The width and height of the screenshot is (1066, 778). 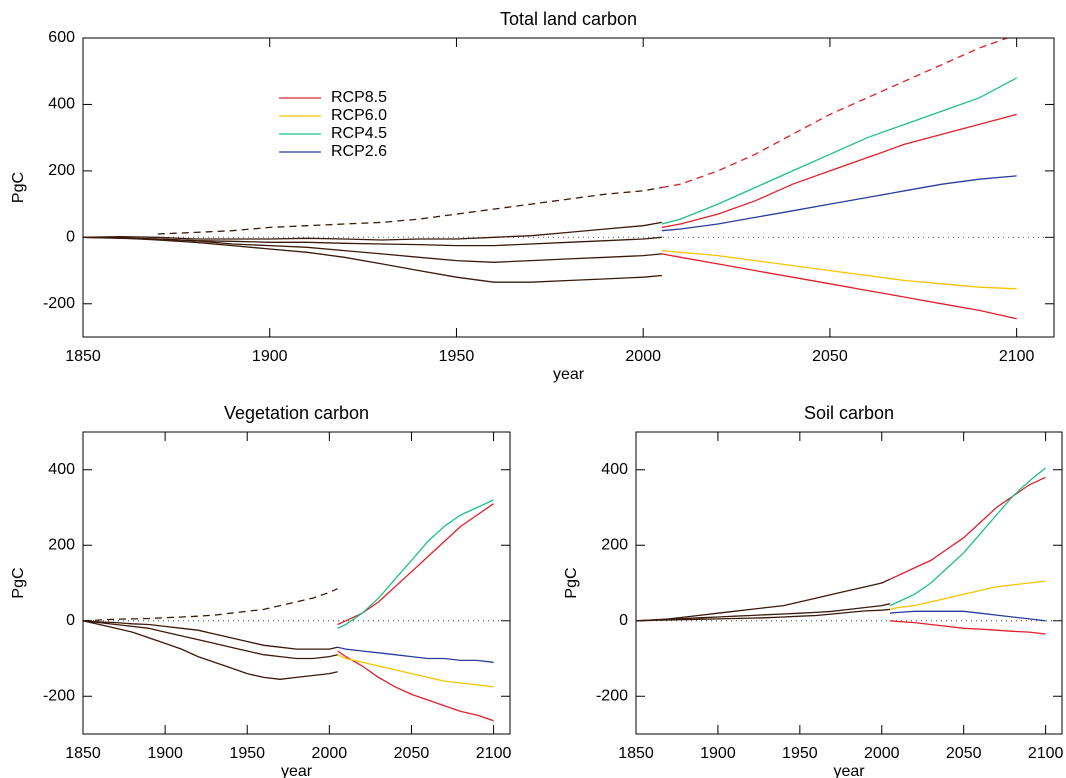 What do you see at coordinates (359, 151) in the screenshot?
I see `legend-label: RCP2.6` at bounding box center [359, 151].